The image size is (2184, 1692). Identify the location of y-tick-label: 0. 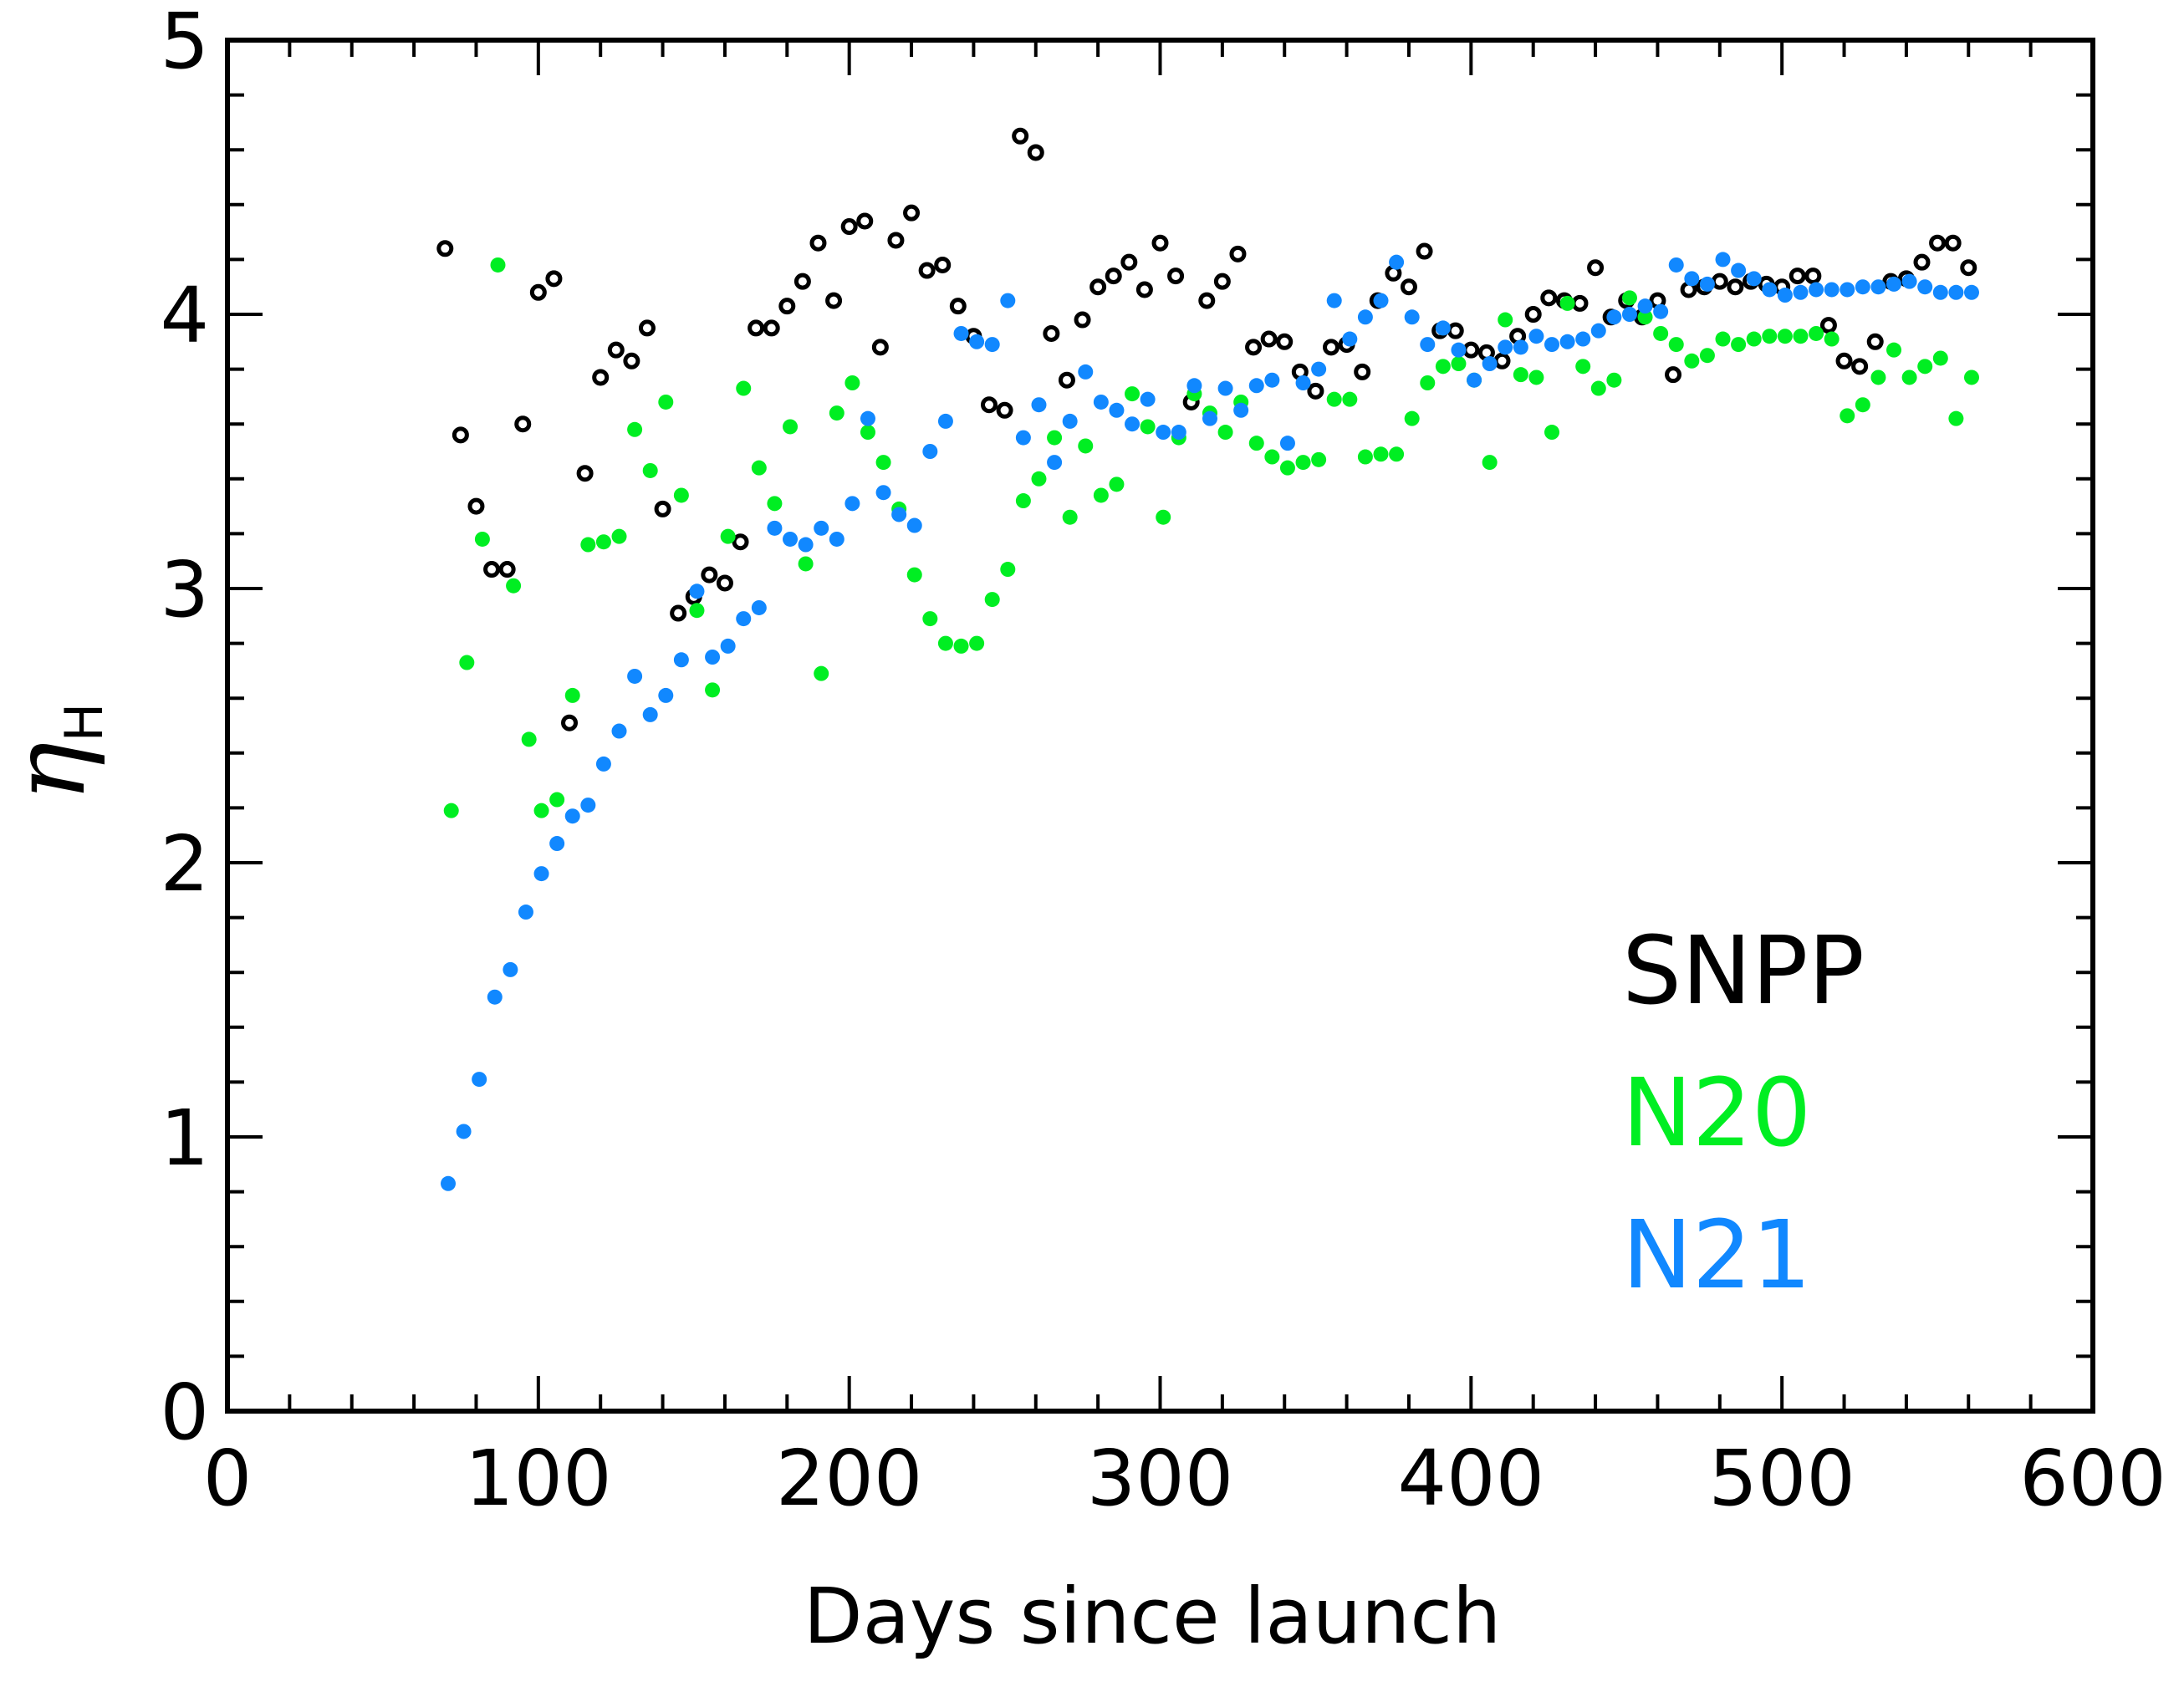
(184, 1412).